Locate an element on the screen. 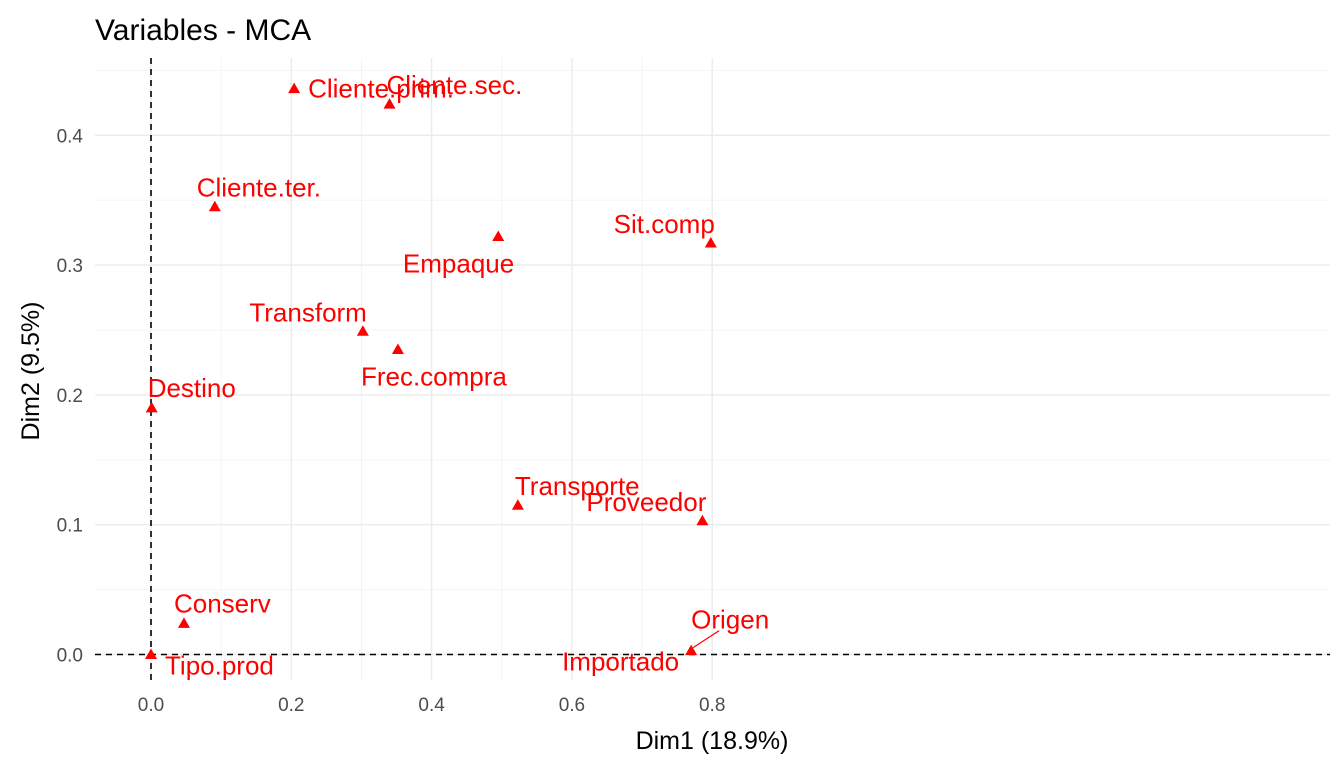 The width and height of the screenshot is (1344, 768). x-tick-label: 0.8 is located at coordinates (712, 705).